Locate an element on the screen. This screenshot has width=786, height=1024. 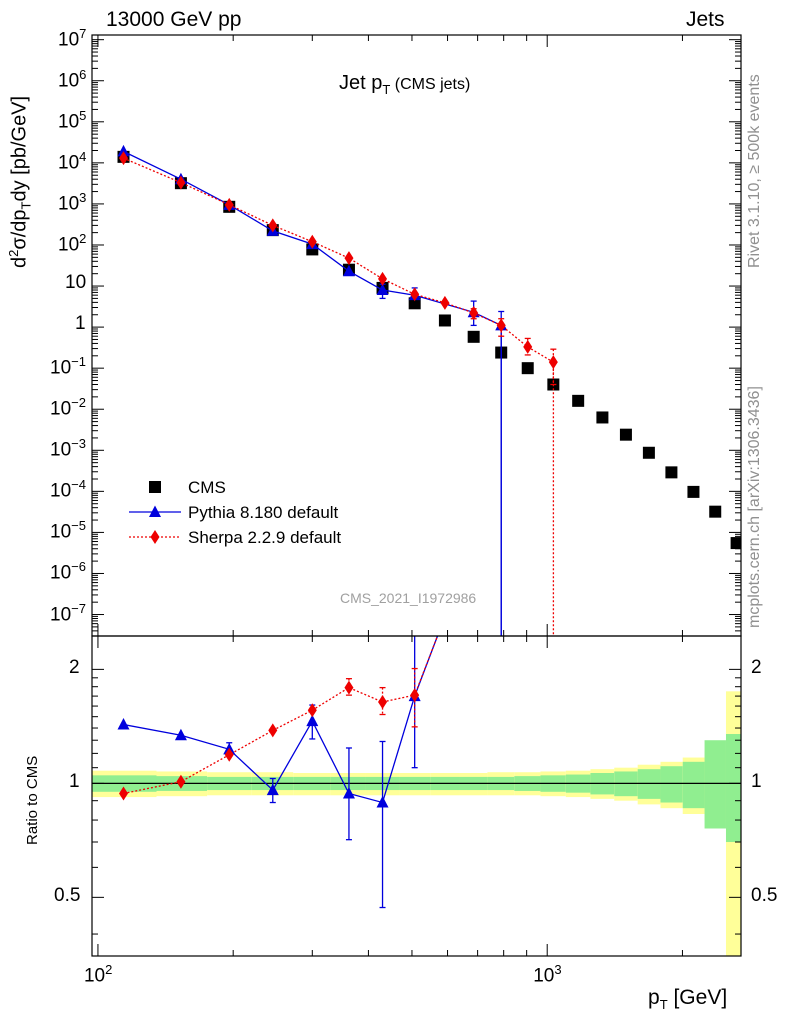
ratio-y-tick-label-left-base: 0.5 is located at coordinates (67, 896).